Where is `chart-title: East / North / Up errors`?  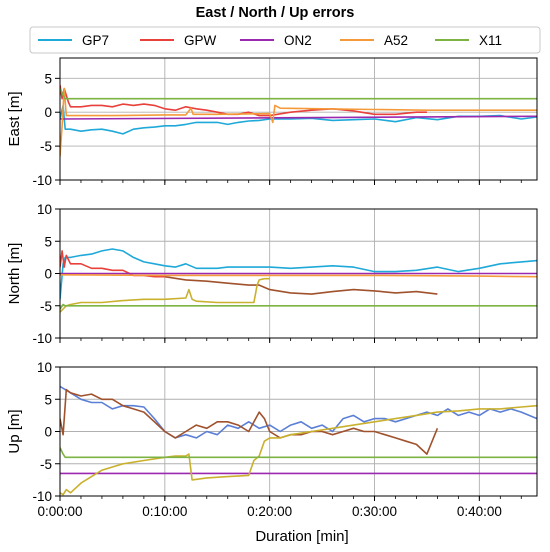
chart-title: East / North / Up errors is located at coordinates (275, 13).